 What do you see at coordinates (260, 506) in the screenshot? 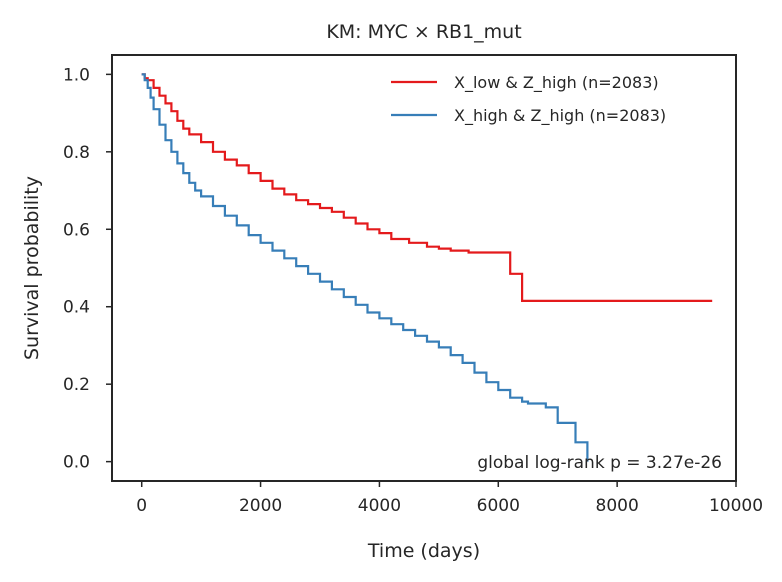
I see `x-tick-label: 2000` at bounding box center [260, 506].